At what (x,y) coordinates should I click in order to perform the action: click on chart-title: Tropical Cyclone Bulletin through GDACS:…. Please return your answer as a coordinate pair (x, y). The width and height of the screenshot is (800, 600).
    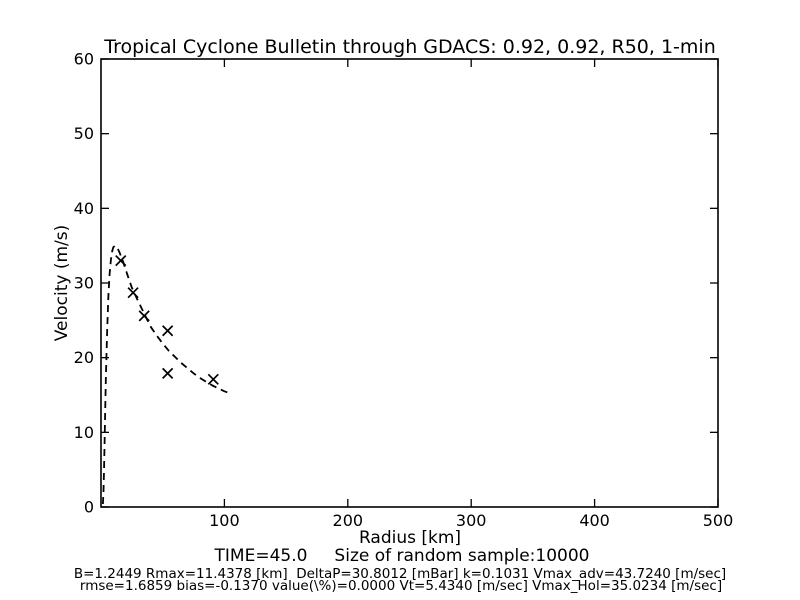
    Looking at the image, I should click on (410, 47).